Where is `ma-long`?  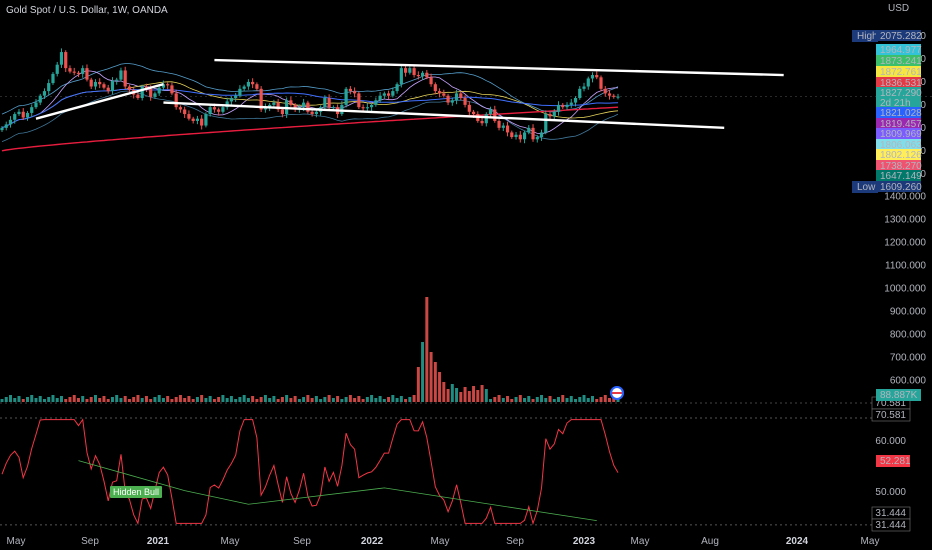 ma-long is located at coordinates (310, 108).